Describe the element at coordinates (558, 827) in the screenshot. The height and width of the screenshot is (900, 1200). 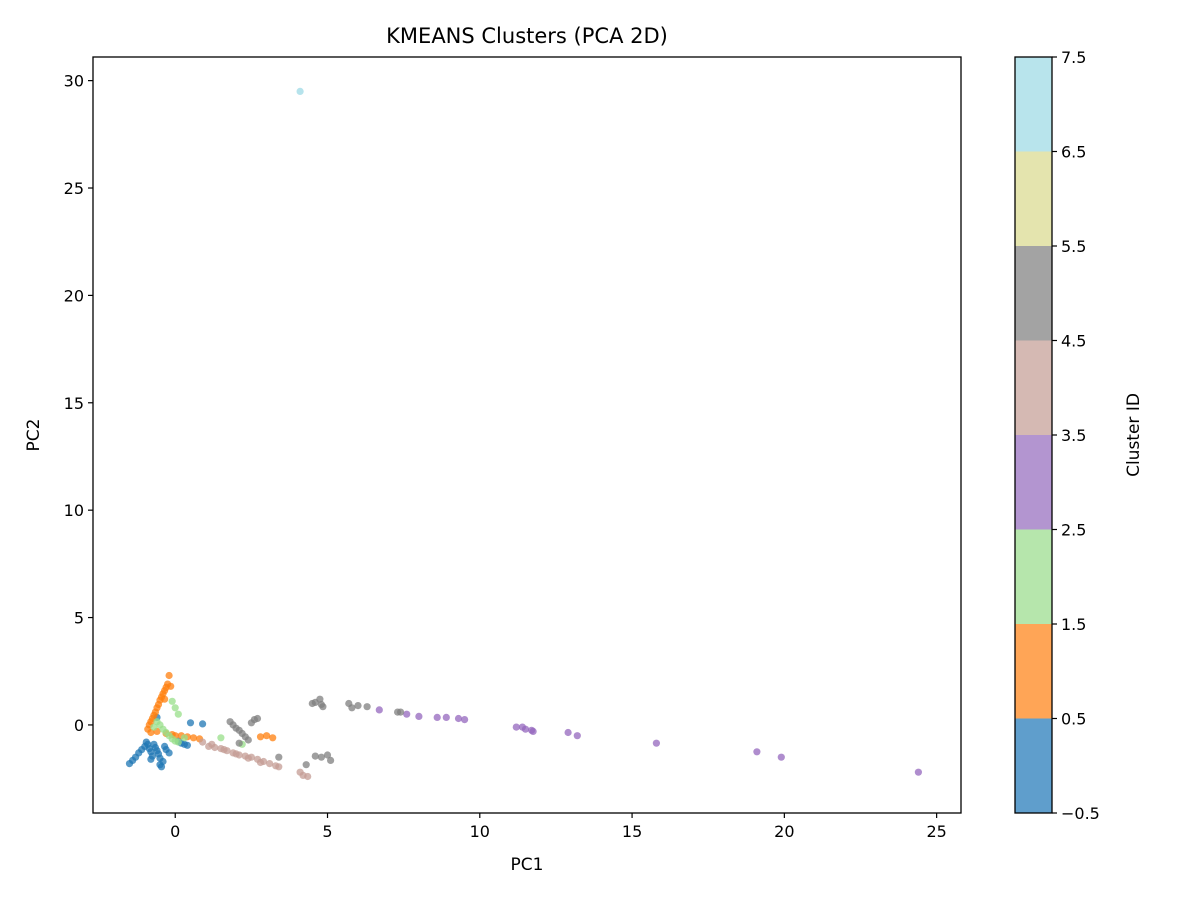
I see `x-axis-ticks: 0 5 10 15 20 25` at that location.